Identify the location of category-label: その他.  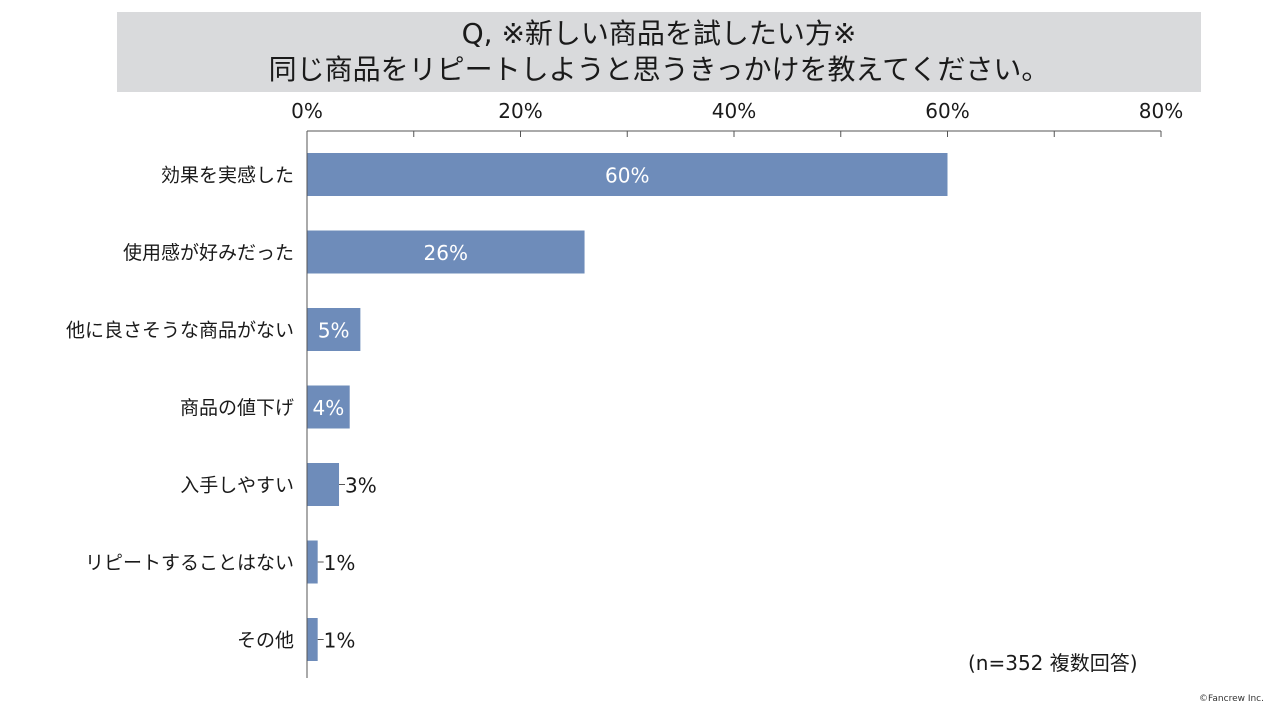
(265, 641).